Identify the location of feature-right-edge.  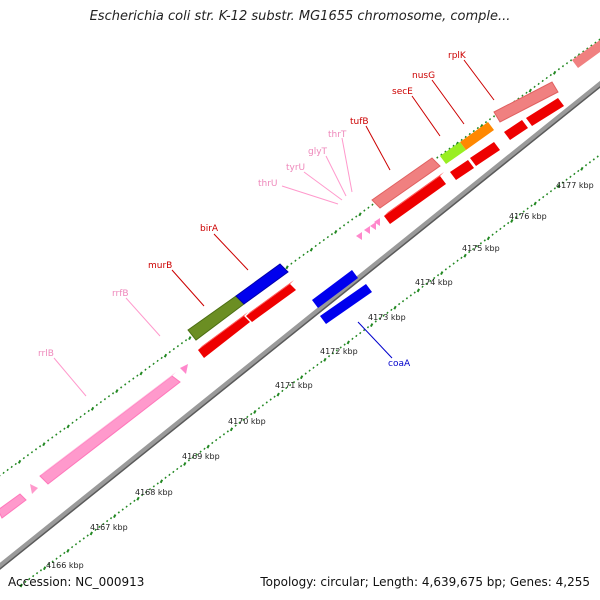
(586, 54).